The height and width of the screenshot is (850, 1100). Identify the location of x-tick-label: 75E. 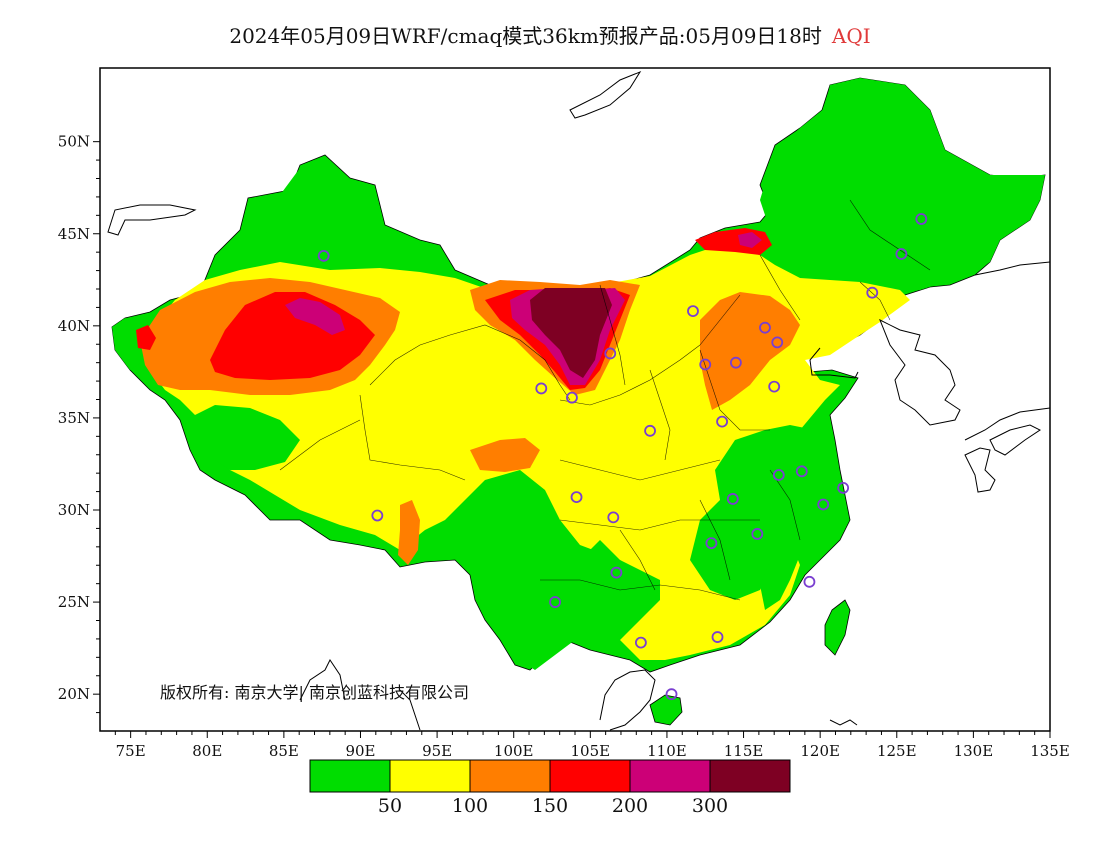
(131, 751).